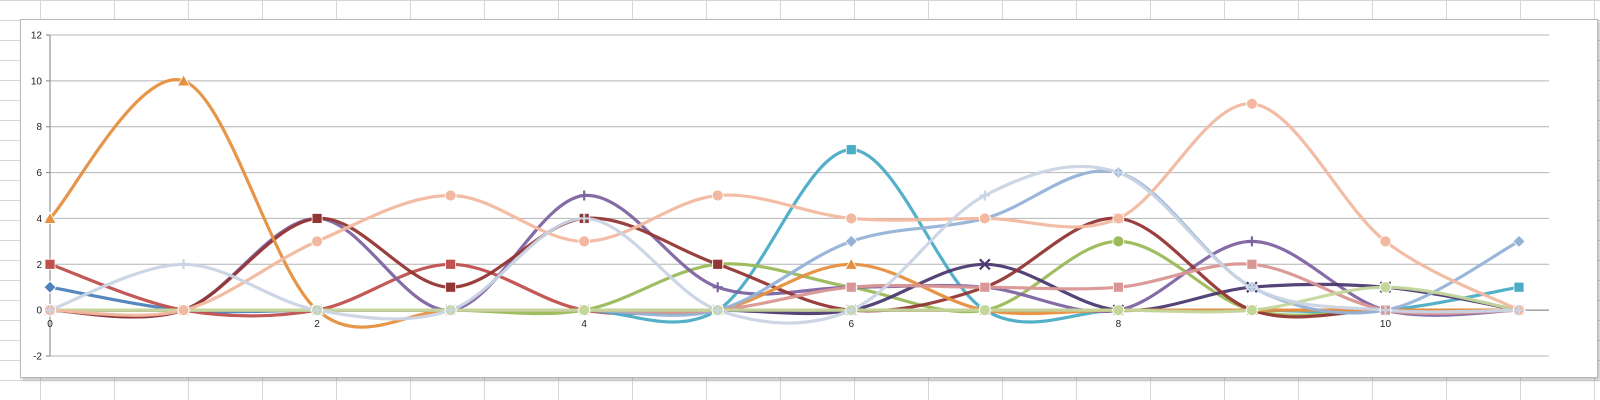 The image size is (1600, 400). What do you see at coordinates (584, 324) in the screenshot?
I see `x-tick-label: 4` at bounding box center [584, 324].